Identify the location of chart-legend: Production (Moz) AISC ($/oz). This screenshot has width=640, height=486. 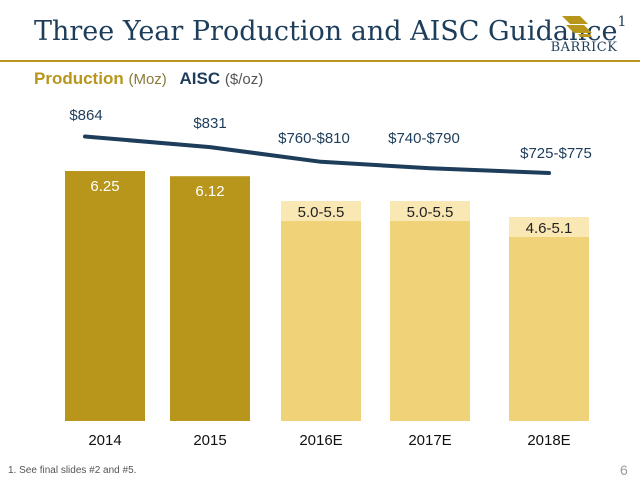
(148, 79).